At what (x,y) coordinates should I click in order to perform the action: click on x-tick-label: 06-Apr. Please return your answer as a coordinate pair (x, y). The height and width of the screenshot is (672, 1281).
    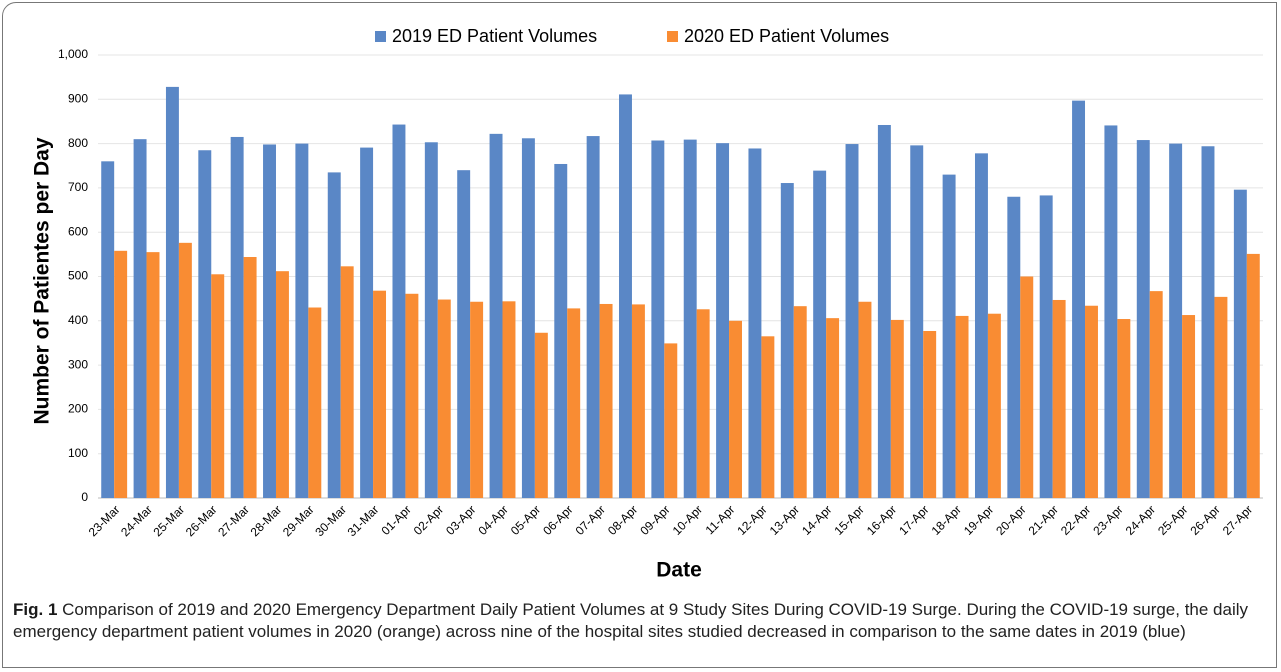
    Looking at the image, I should click on (557, 519).